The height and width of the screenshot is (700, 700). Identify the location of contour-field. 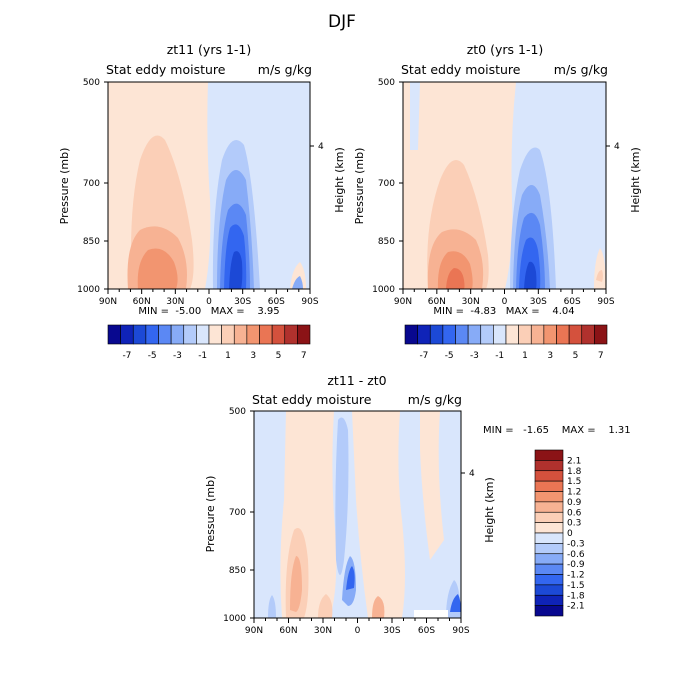
(357, 514).